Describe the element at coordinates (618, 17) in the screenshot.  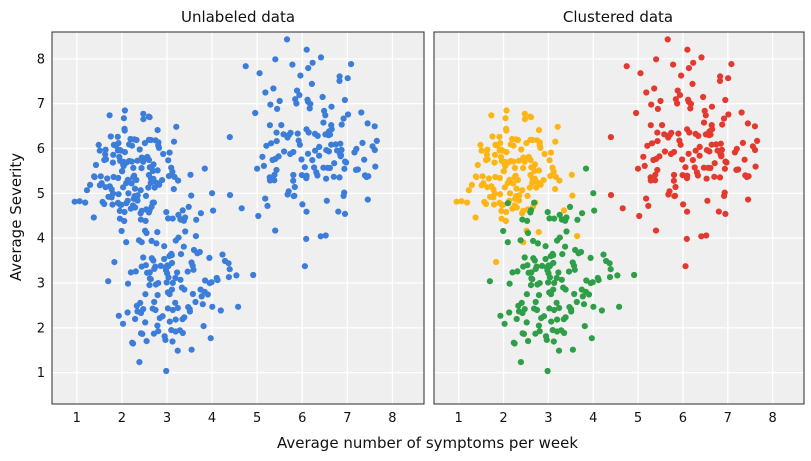
I see `panel-title-clustered: Clustered data` at that location.